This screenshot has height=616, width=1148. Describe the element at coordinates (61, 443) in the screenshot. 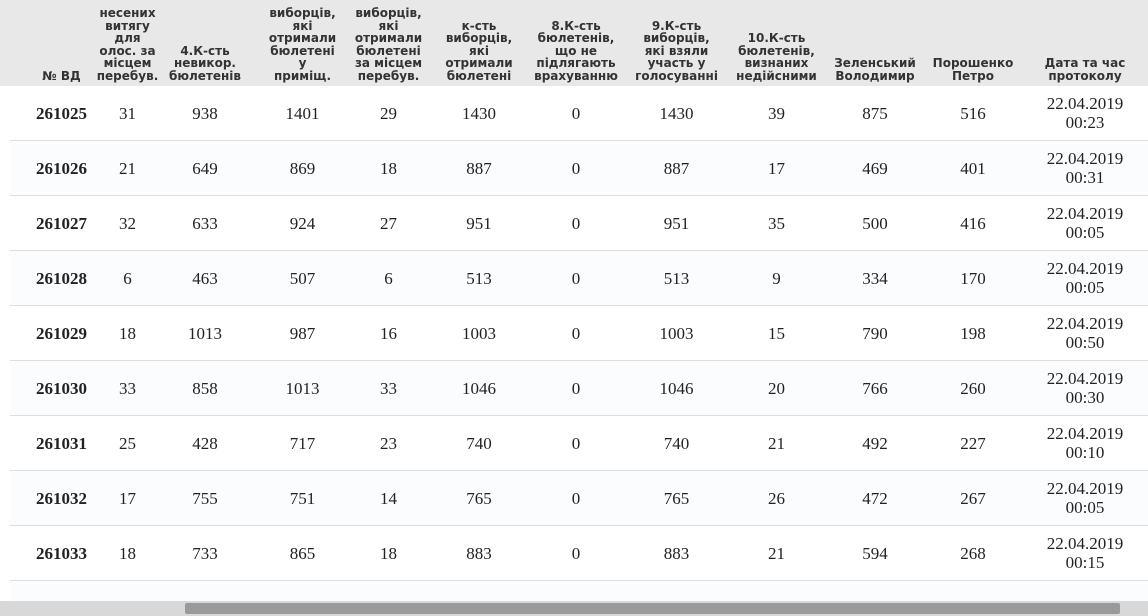

I see `row-id: 261031` at that location.